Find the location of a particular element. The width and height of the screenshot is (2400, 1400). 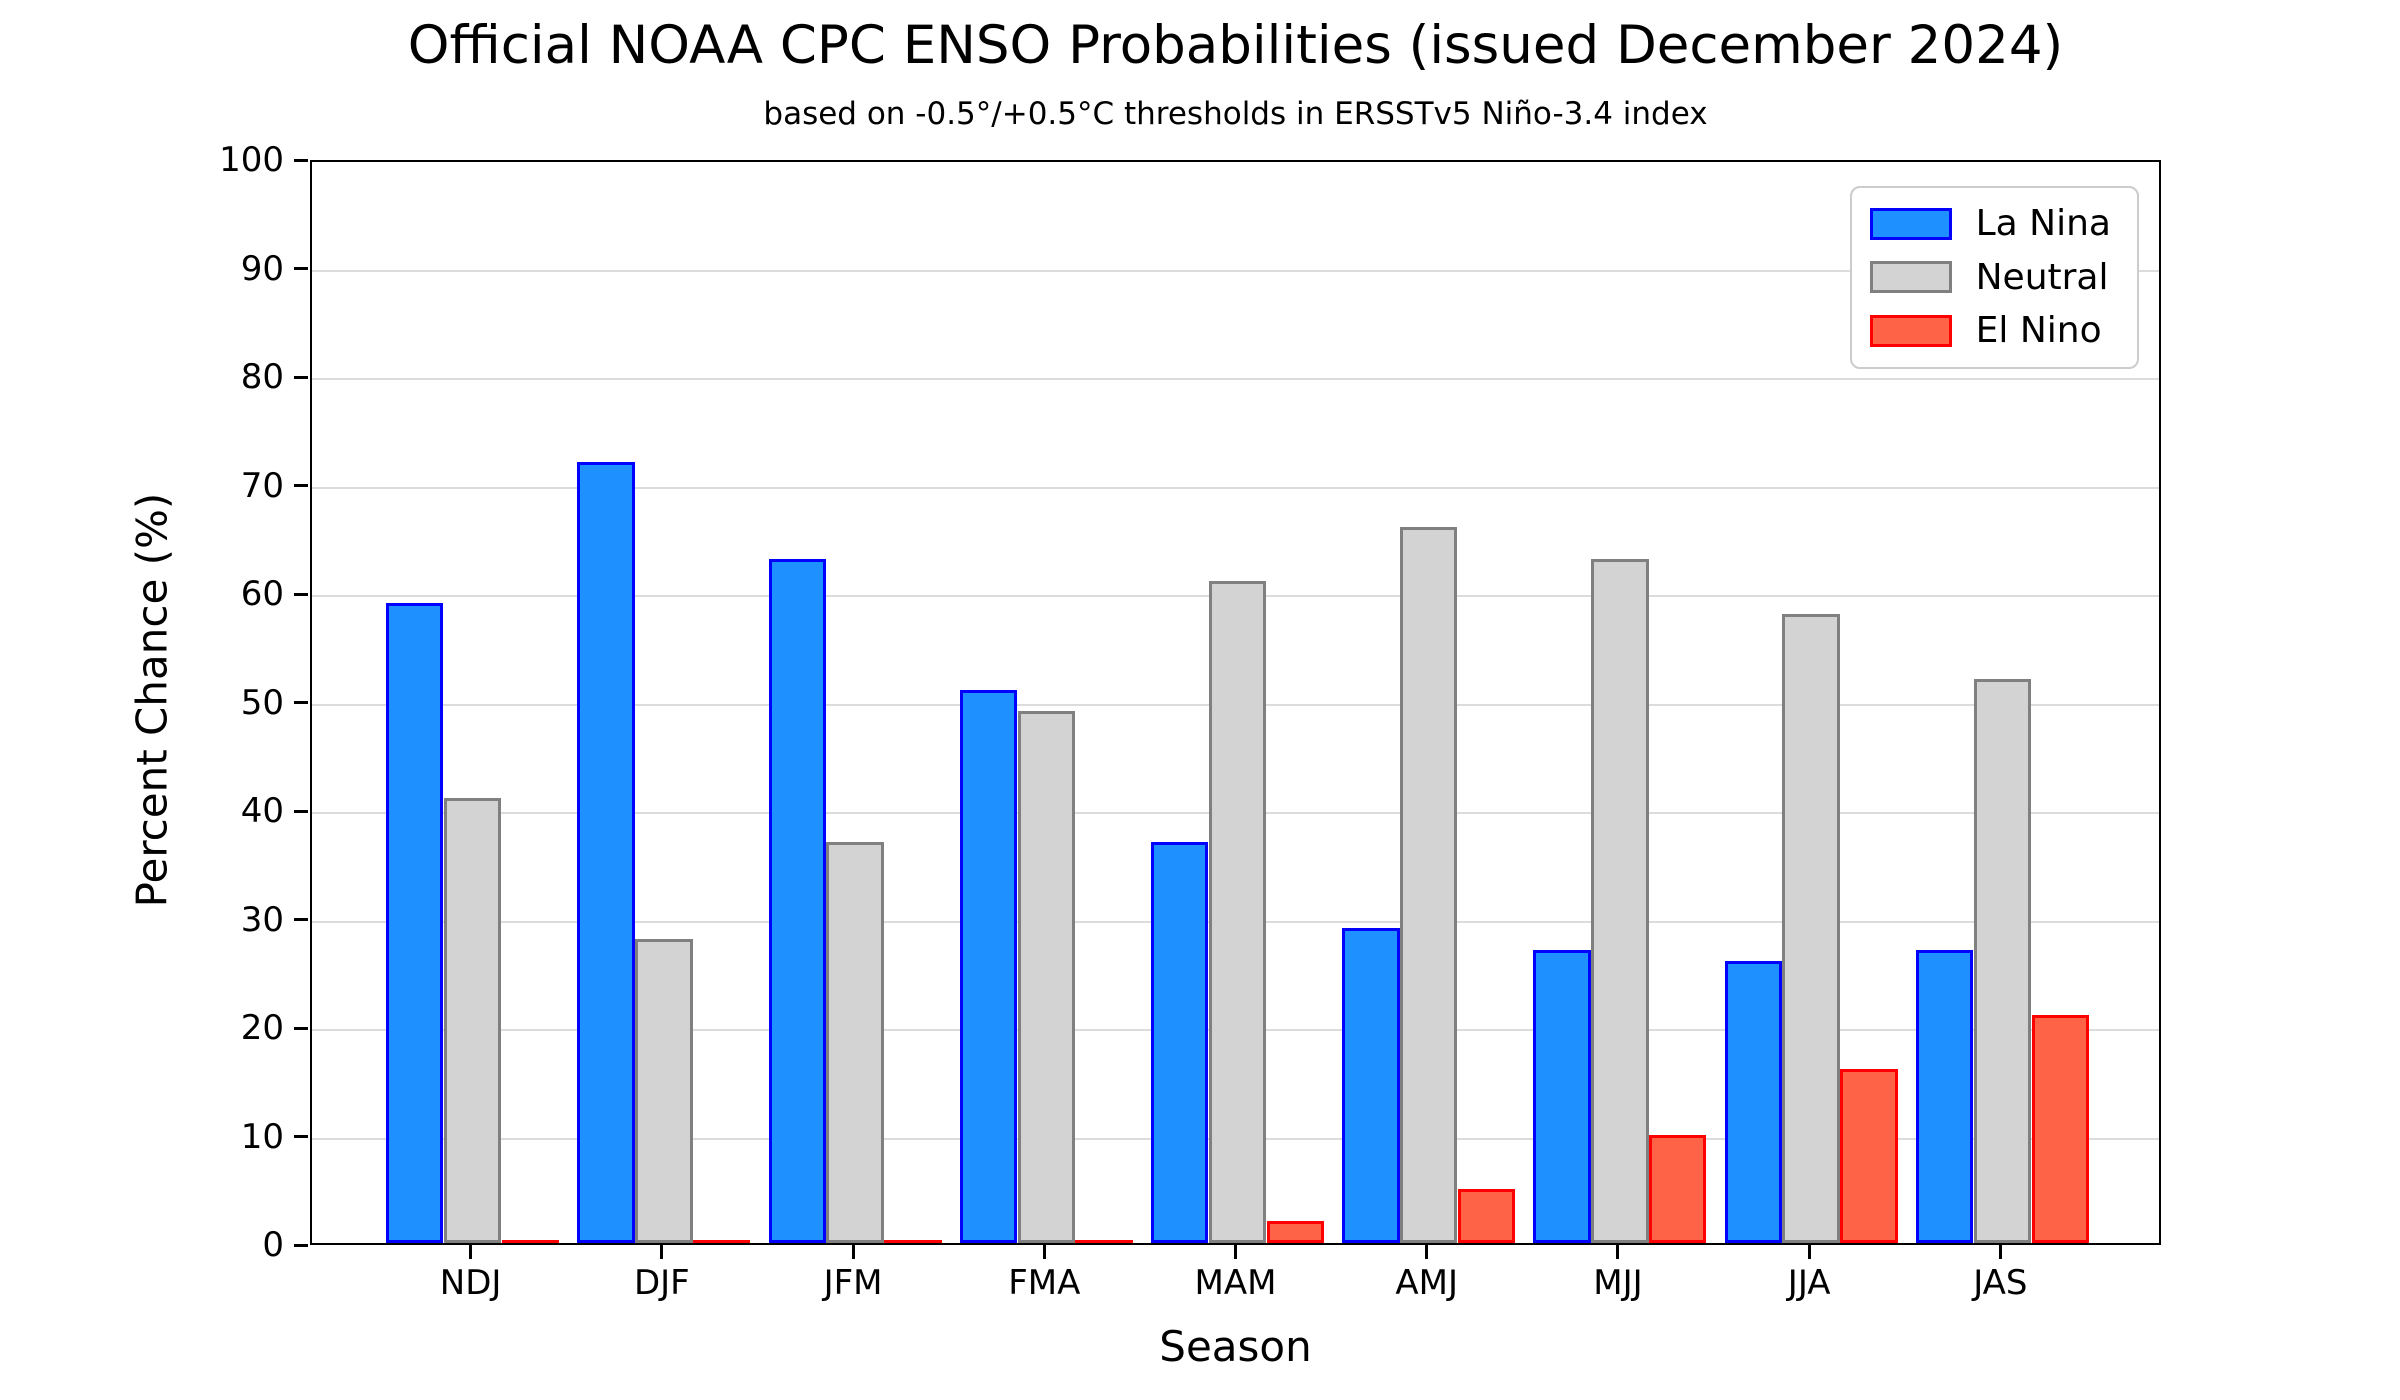

bar-el-nino-MJJ is located at coordinates (1678, 1188).